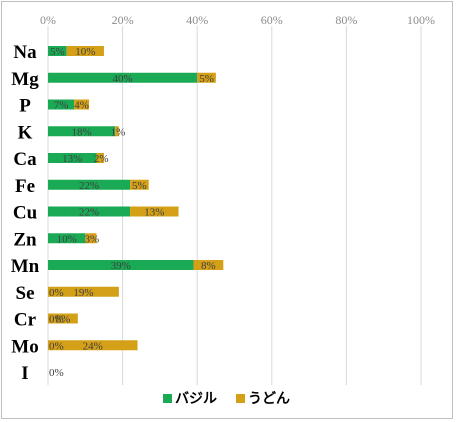 The width and height of the screenshot is (456, 422). Describe the element at coordinates (25, 132) in the screenshot. I see `category-label: K` at that location.